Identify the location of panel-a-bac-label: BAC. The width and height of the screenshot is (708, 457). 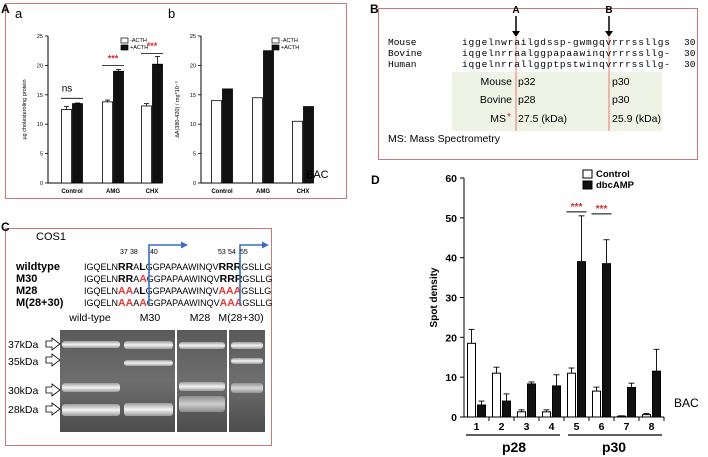
(317, 175).